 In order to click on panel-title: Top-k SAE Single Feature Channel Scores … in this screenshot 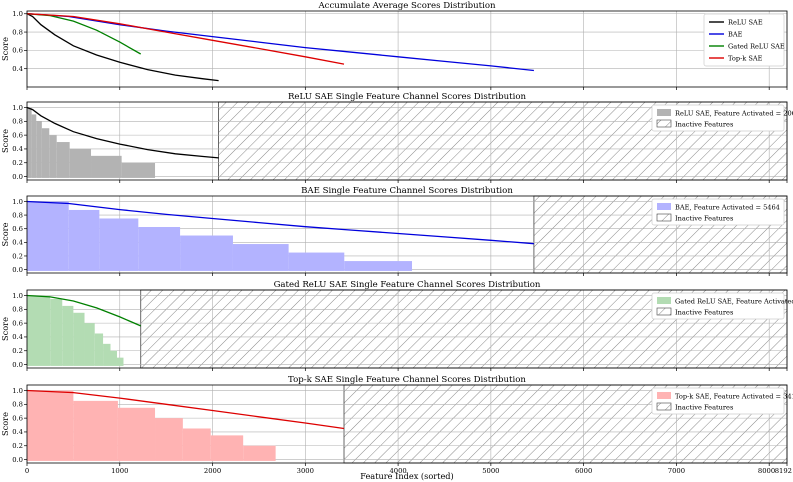, I will do `click(407, 380)`.